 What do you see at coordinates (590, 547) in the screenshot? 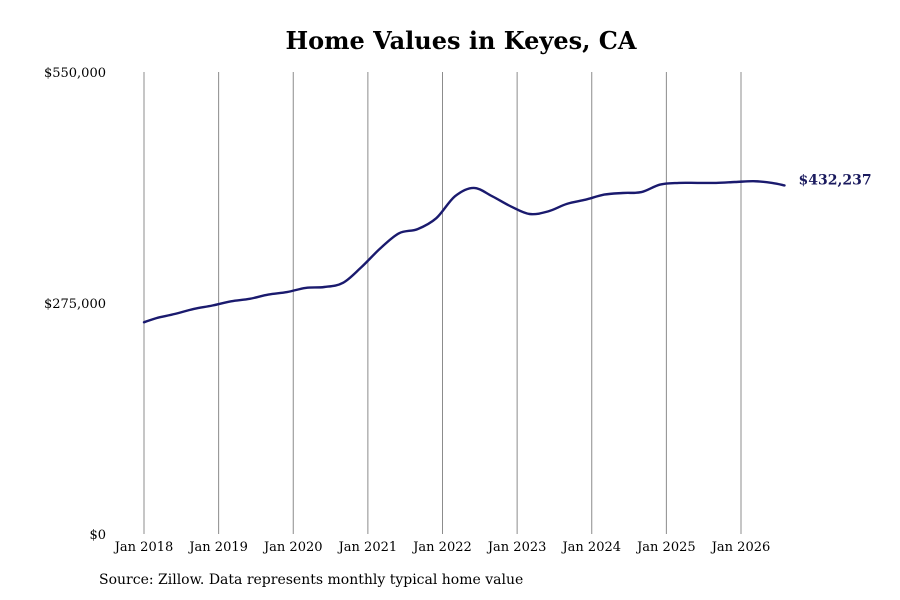
I see `x-tick-label: Jan 2024` at bounding box center [590, 547].